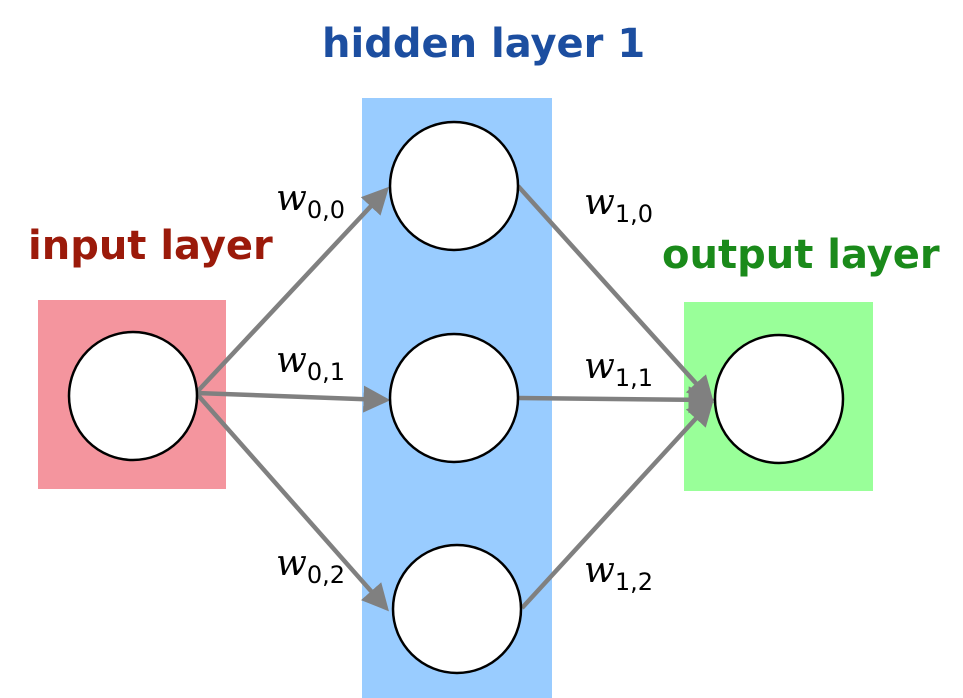 This screenshot has width=963, height=698. I want to click on weight-label-w10: w1,0, so click(618, 205).